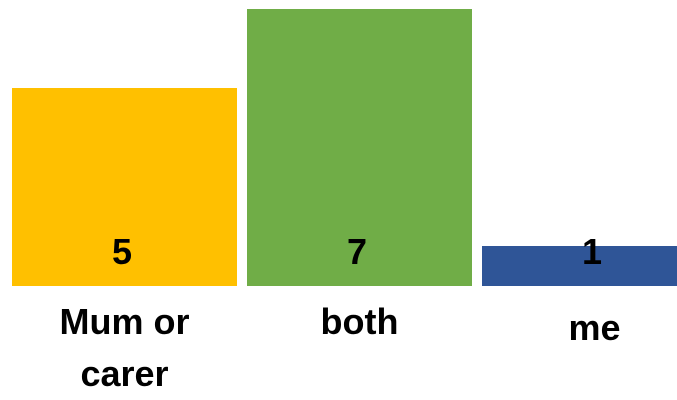 This screenshot has height=400, width=677. What do you see at coordinates (359, 321) in the screenshot?
I see `category-label: both` at bounding box center [359, 321].